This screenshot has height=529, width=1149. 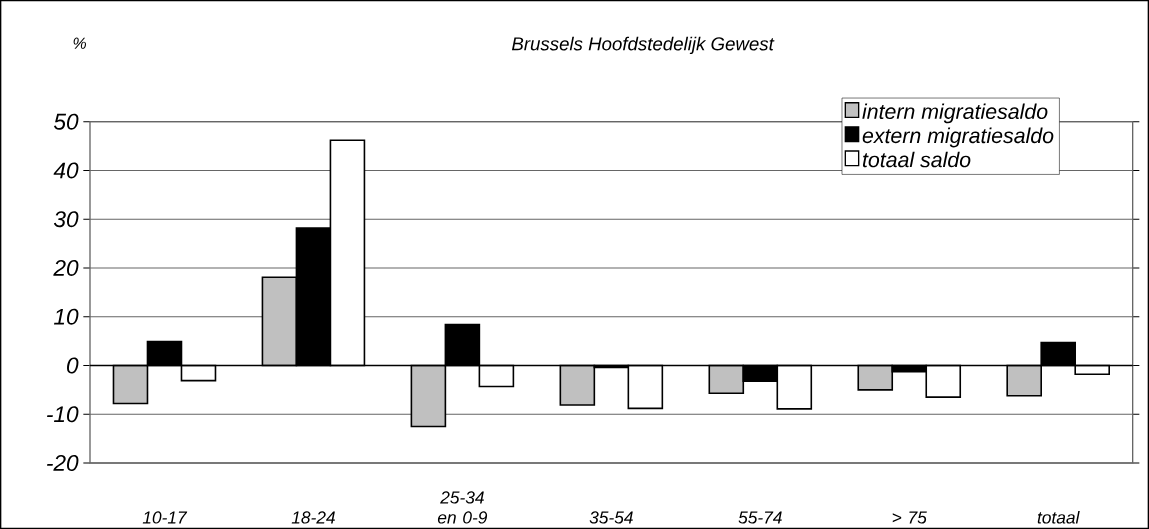 I want to click on y-tick-label: 30, so click(x=66, y=219).